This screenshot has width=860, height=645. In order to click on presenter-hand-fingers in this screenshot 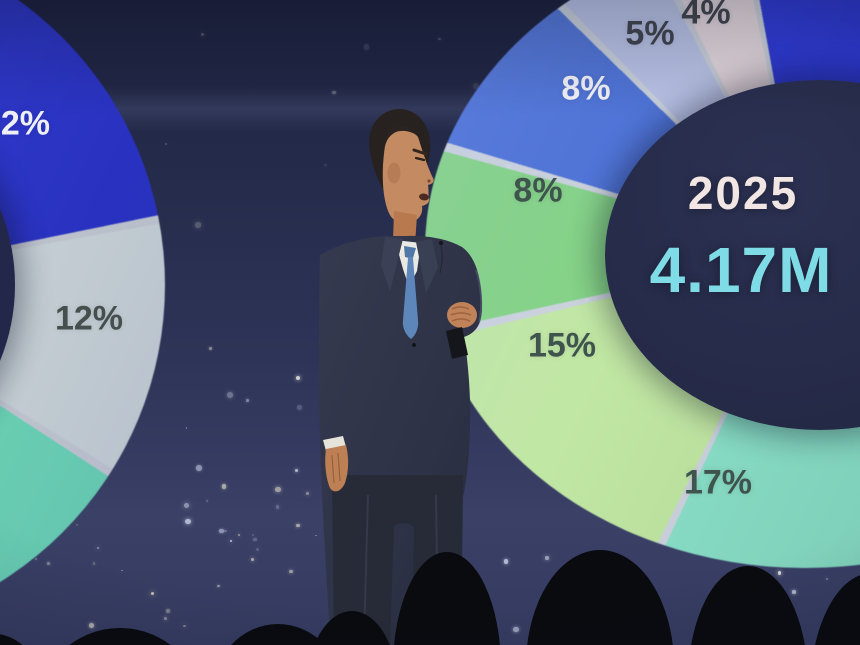, I will do `click(336, 468)`.